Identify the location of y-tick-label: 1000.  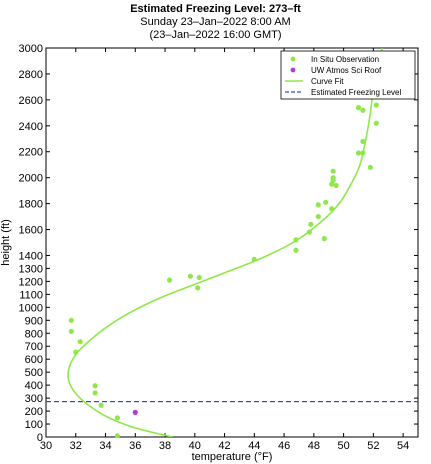
(31, 308).